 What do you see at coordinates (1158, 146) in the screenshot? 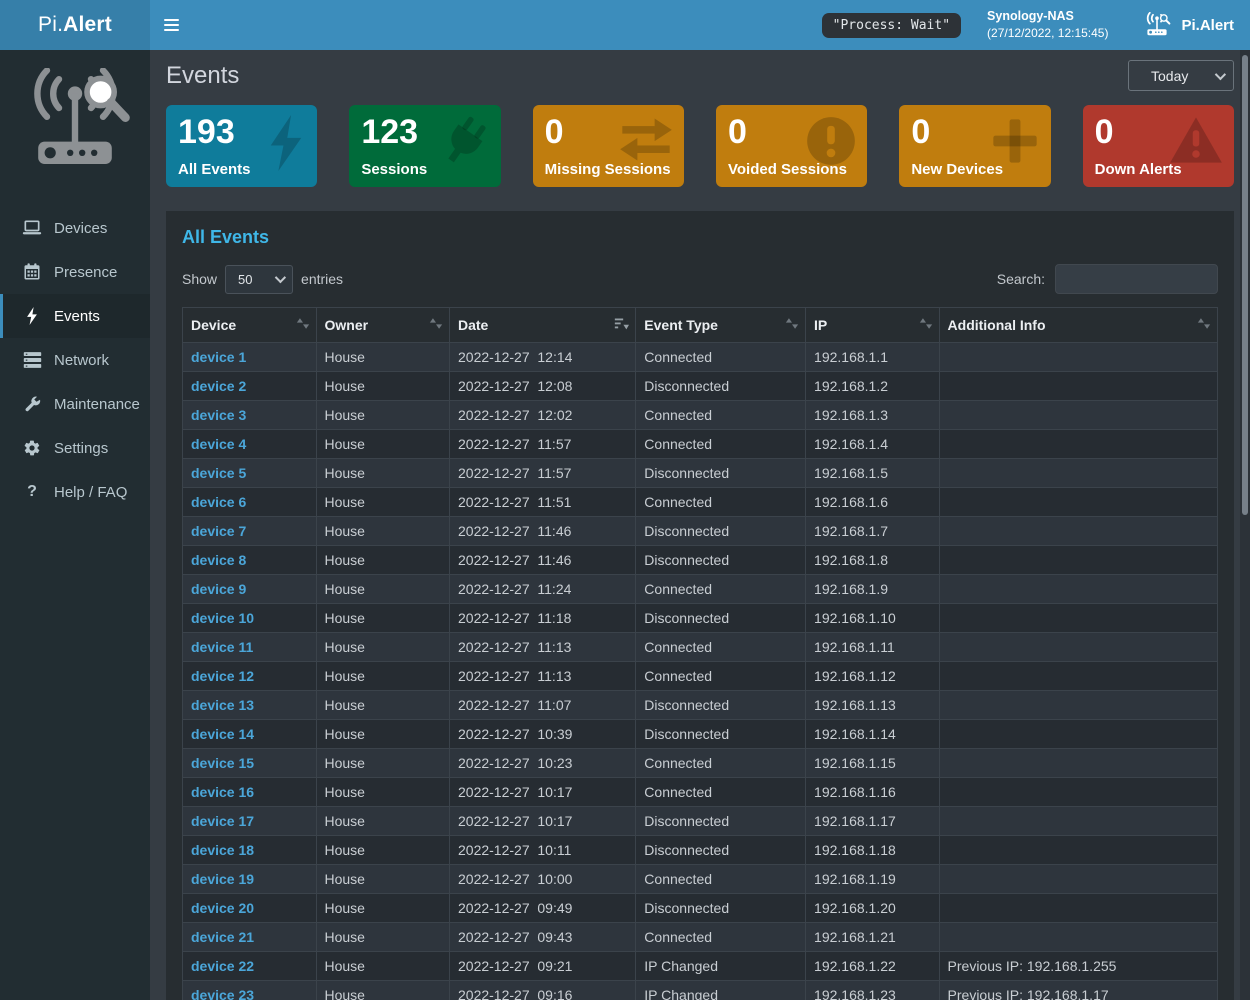
I see `stat-card-down-alerts: 0 Down Alerts` at bounding box center [1158, 146].